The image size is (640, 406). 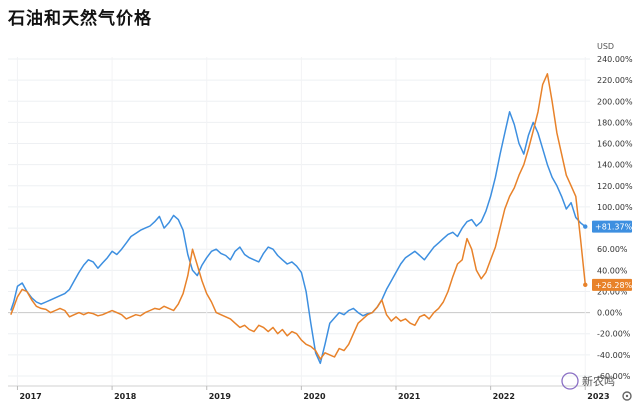 What do you see at coordinates (80, 19) in the screenshot?
I see `chart-title: 石油和天然气价格` at bounding box center [80, 19].